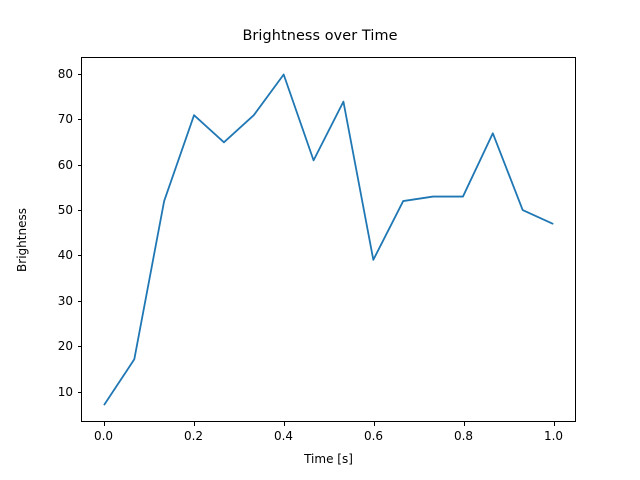 Image resolution: width=640 pixels, height=480 pixels. What do you see at coordinates (65, 391) in the screenshot?
I see `y-tick-label: 10` at bounding box center [65, 391].